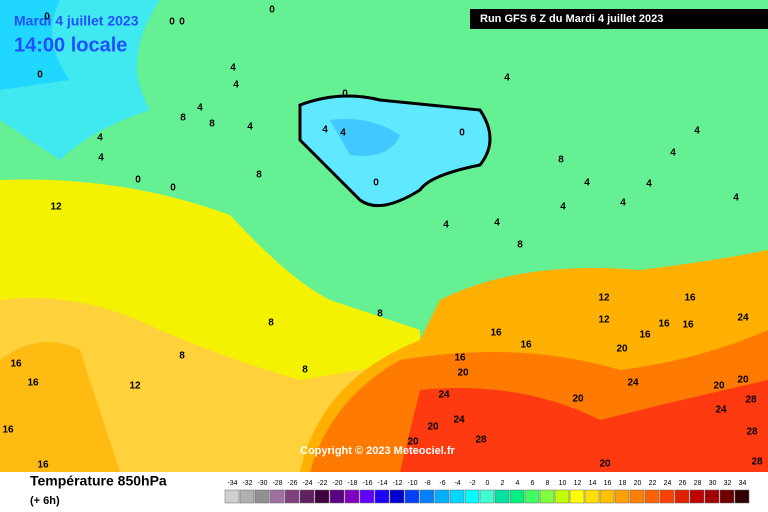  Describe the element at coordinates (45, 501) in the screenshot. I see `footer-step: (+ 6h)` at that location.